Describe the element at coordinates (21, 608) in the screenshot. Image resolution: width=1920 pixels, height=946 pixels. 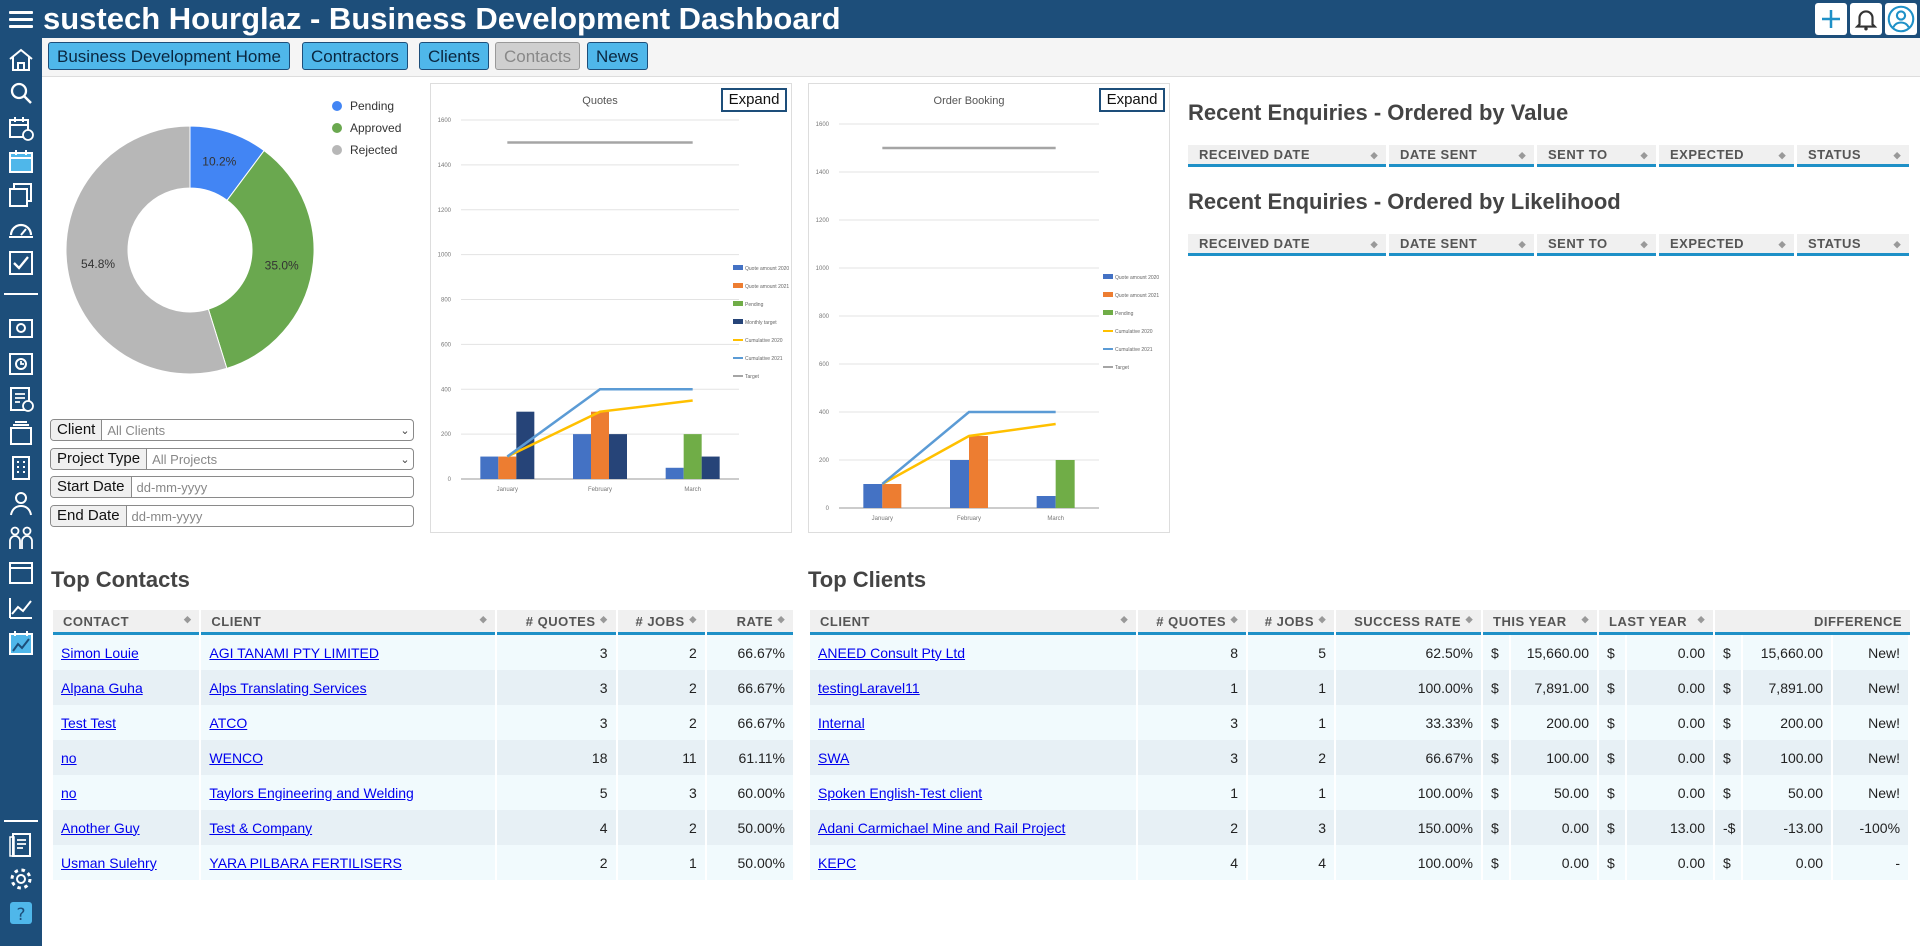
I see `line-chart-icon` at that location.